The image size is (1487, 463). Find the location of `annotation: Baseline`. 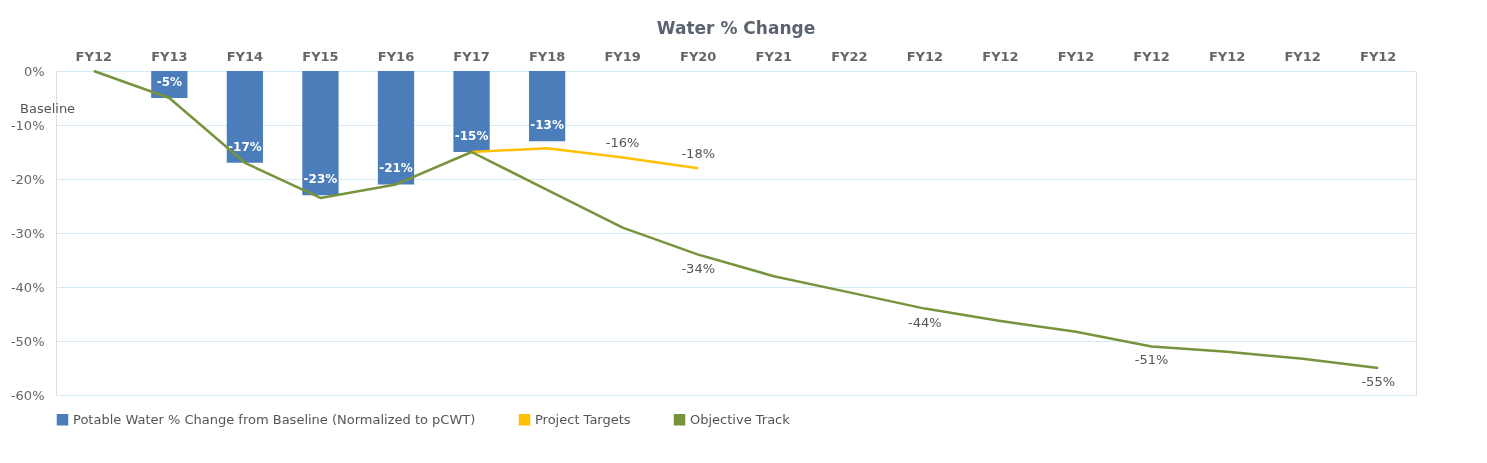

annotation: Baseline is located at coordinates (48, 108).